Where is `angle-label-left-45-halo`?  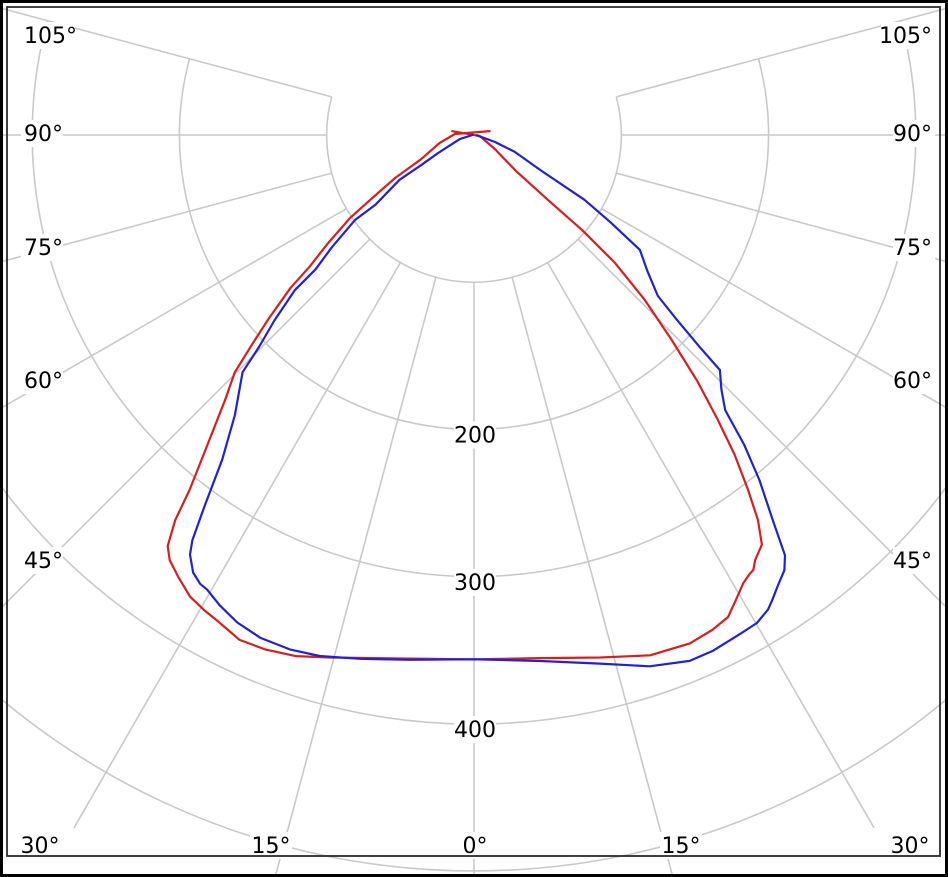
angle-label-left-45-halo is located at coordinates (42, 560).